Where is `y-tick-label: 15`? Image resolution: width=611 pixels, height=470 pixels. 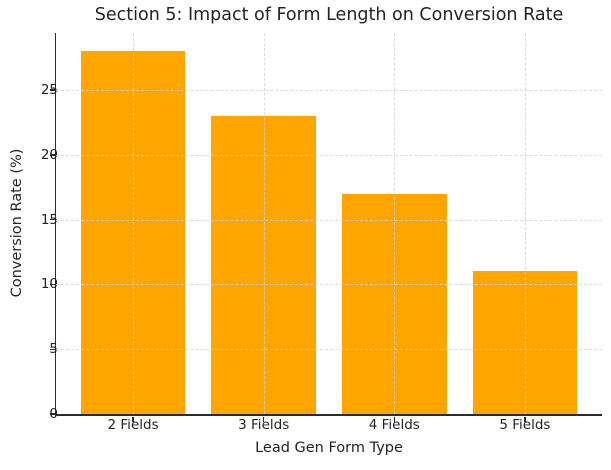 y-tick-label: 15 is located at coordinates (49, 219).